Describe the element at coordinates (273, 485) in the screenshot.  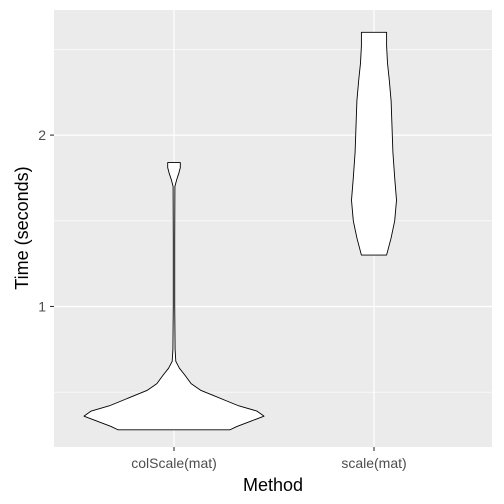
I see `x-axis-title: Method` at that location.